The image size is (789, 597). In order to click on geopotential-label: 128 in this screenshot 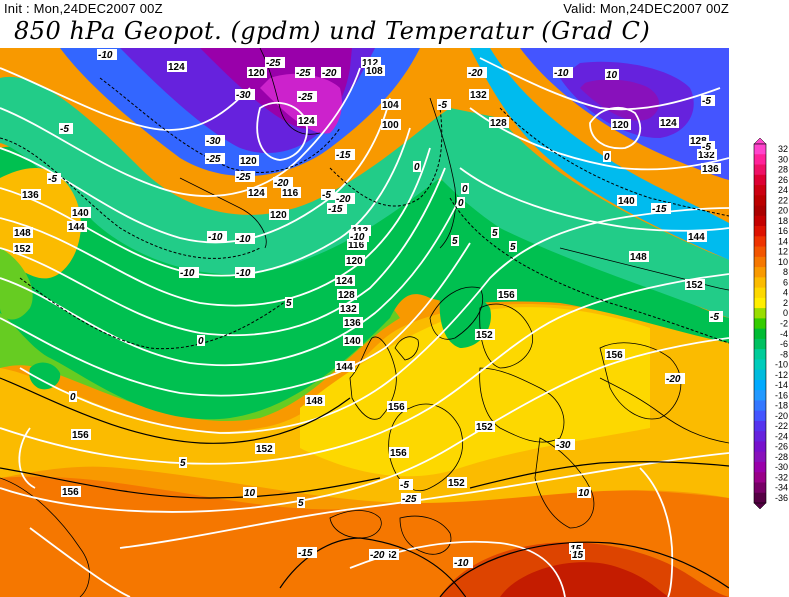, I will do `click(498, 123)`.